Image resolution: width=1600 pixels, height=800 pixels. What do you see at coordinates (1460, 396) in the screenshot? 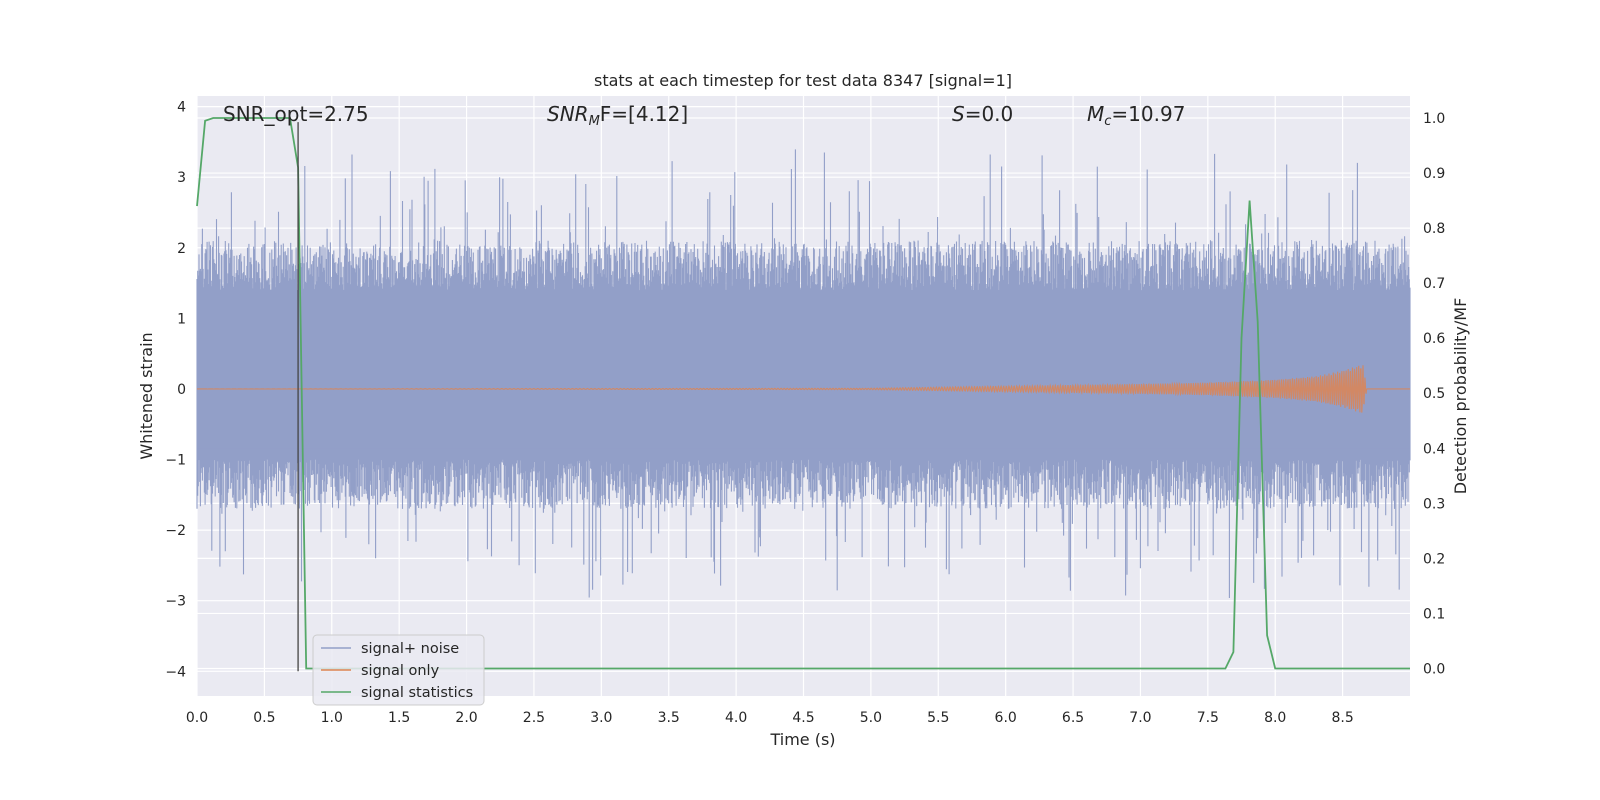
I see `right-y-axis-label: Detection probability/MF` at bounding box center [1460, 396].